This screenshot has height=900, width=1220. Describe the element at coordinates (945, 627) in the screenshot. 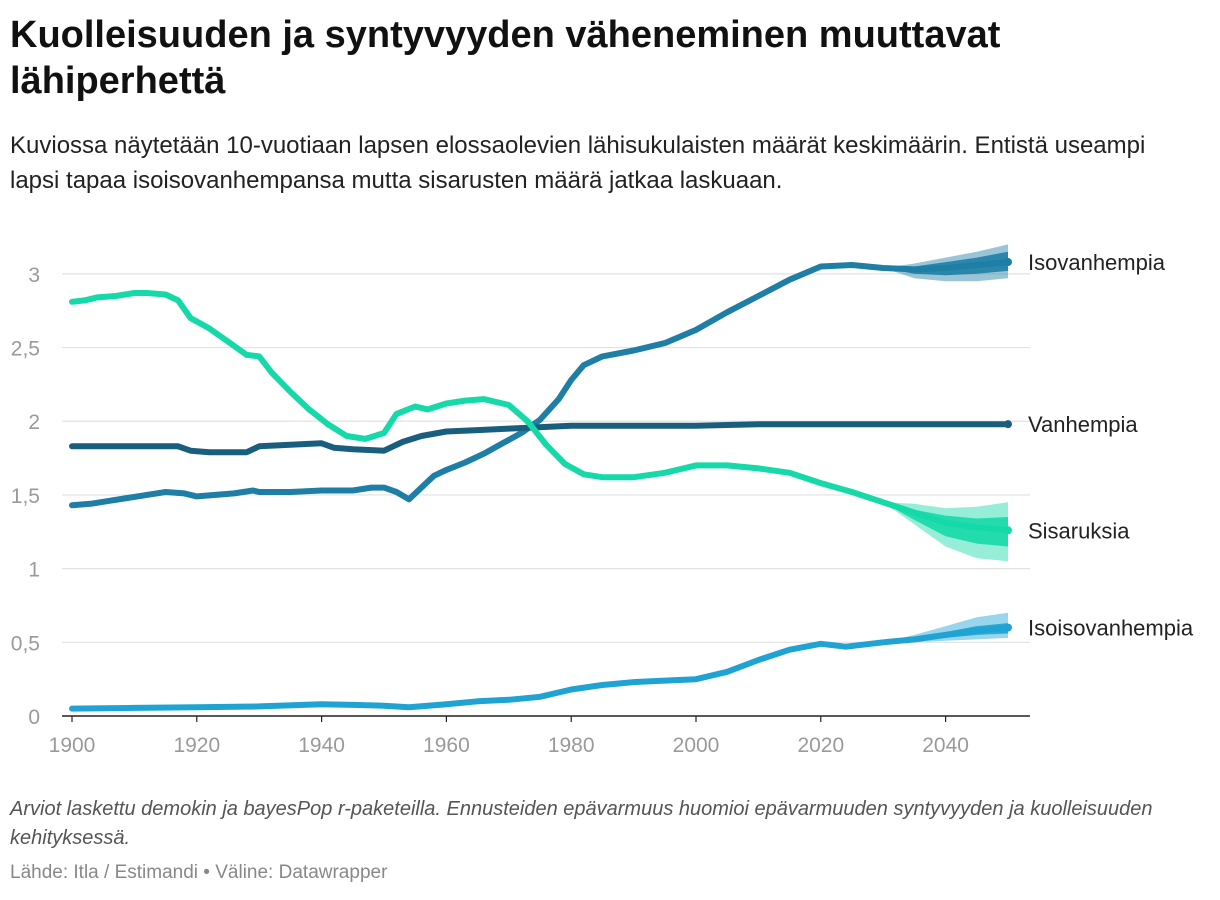

I see `band-outer-isoisovanhempia` at that location.